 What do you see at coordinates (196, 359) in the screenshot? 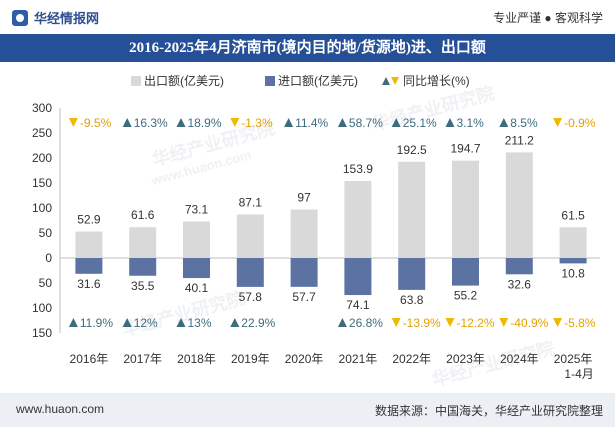
I see `x-tick-label: 2018年` at bounding box center [196, 359].